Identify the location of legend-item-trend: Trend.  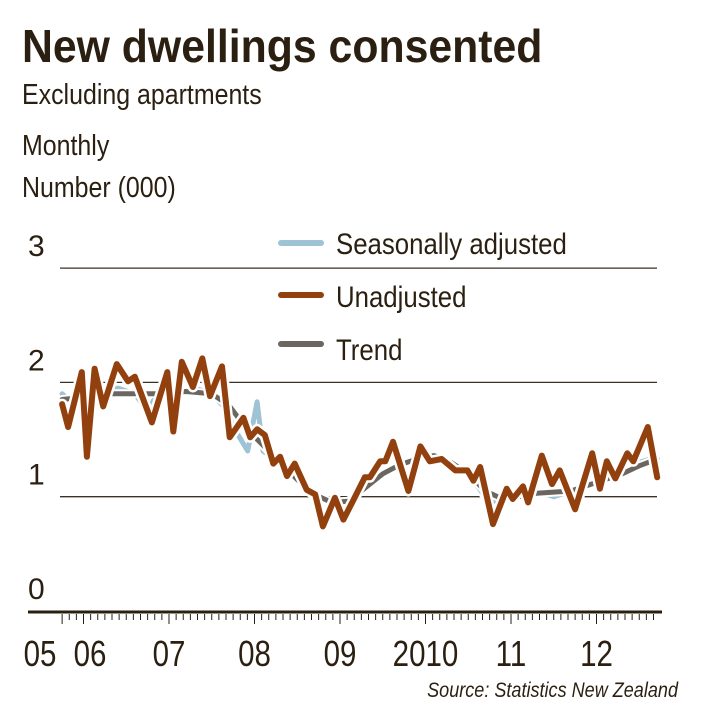
(340, 349).